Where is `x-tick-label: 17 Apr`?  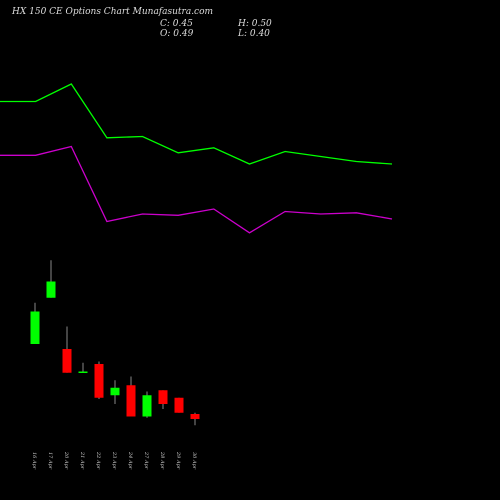
x-tick-label: 17 Apr is located at coordinates (50, 461).